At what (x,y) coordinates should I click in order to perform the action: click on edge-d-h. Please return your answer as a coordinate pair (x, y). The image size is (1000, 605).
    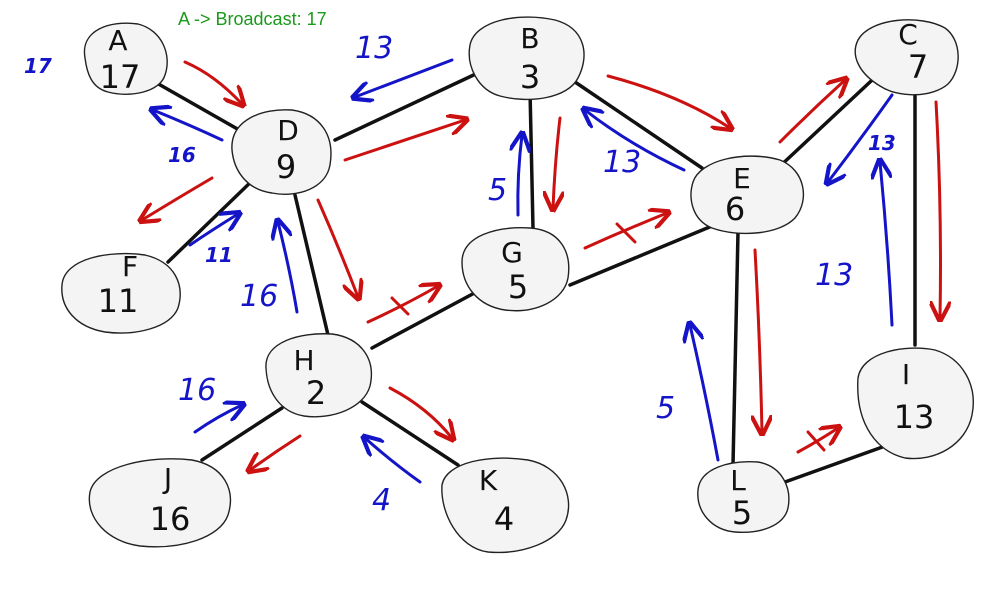
    Looking at the image, I should click on (311, 265).